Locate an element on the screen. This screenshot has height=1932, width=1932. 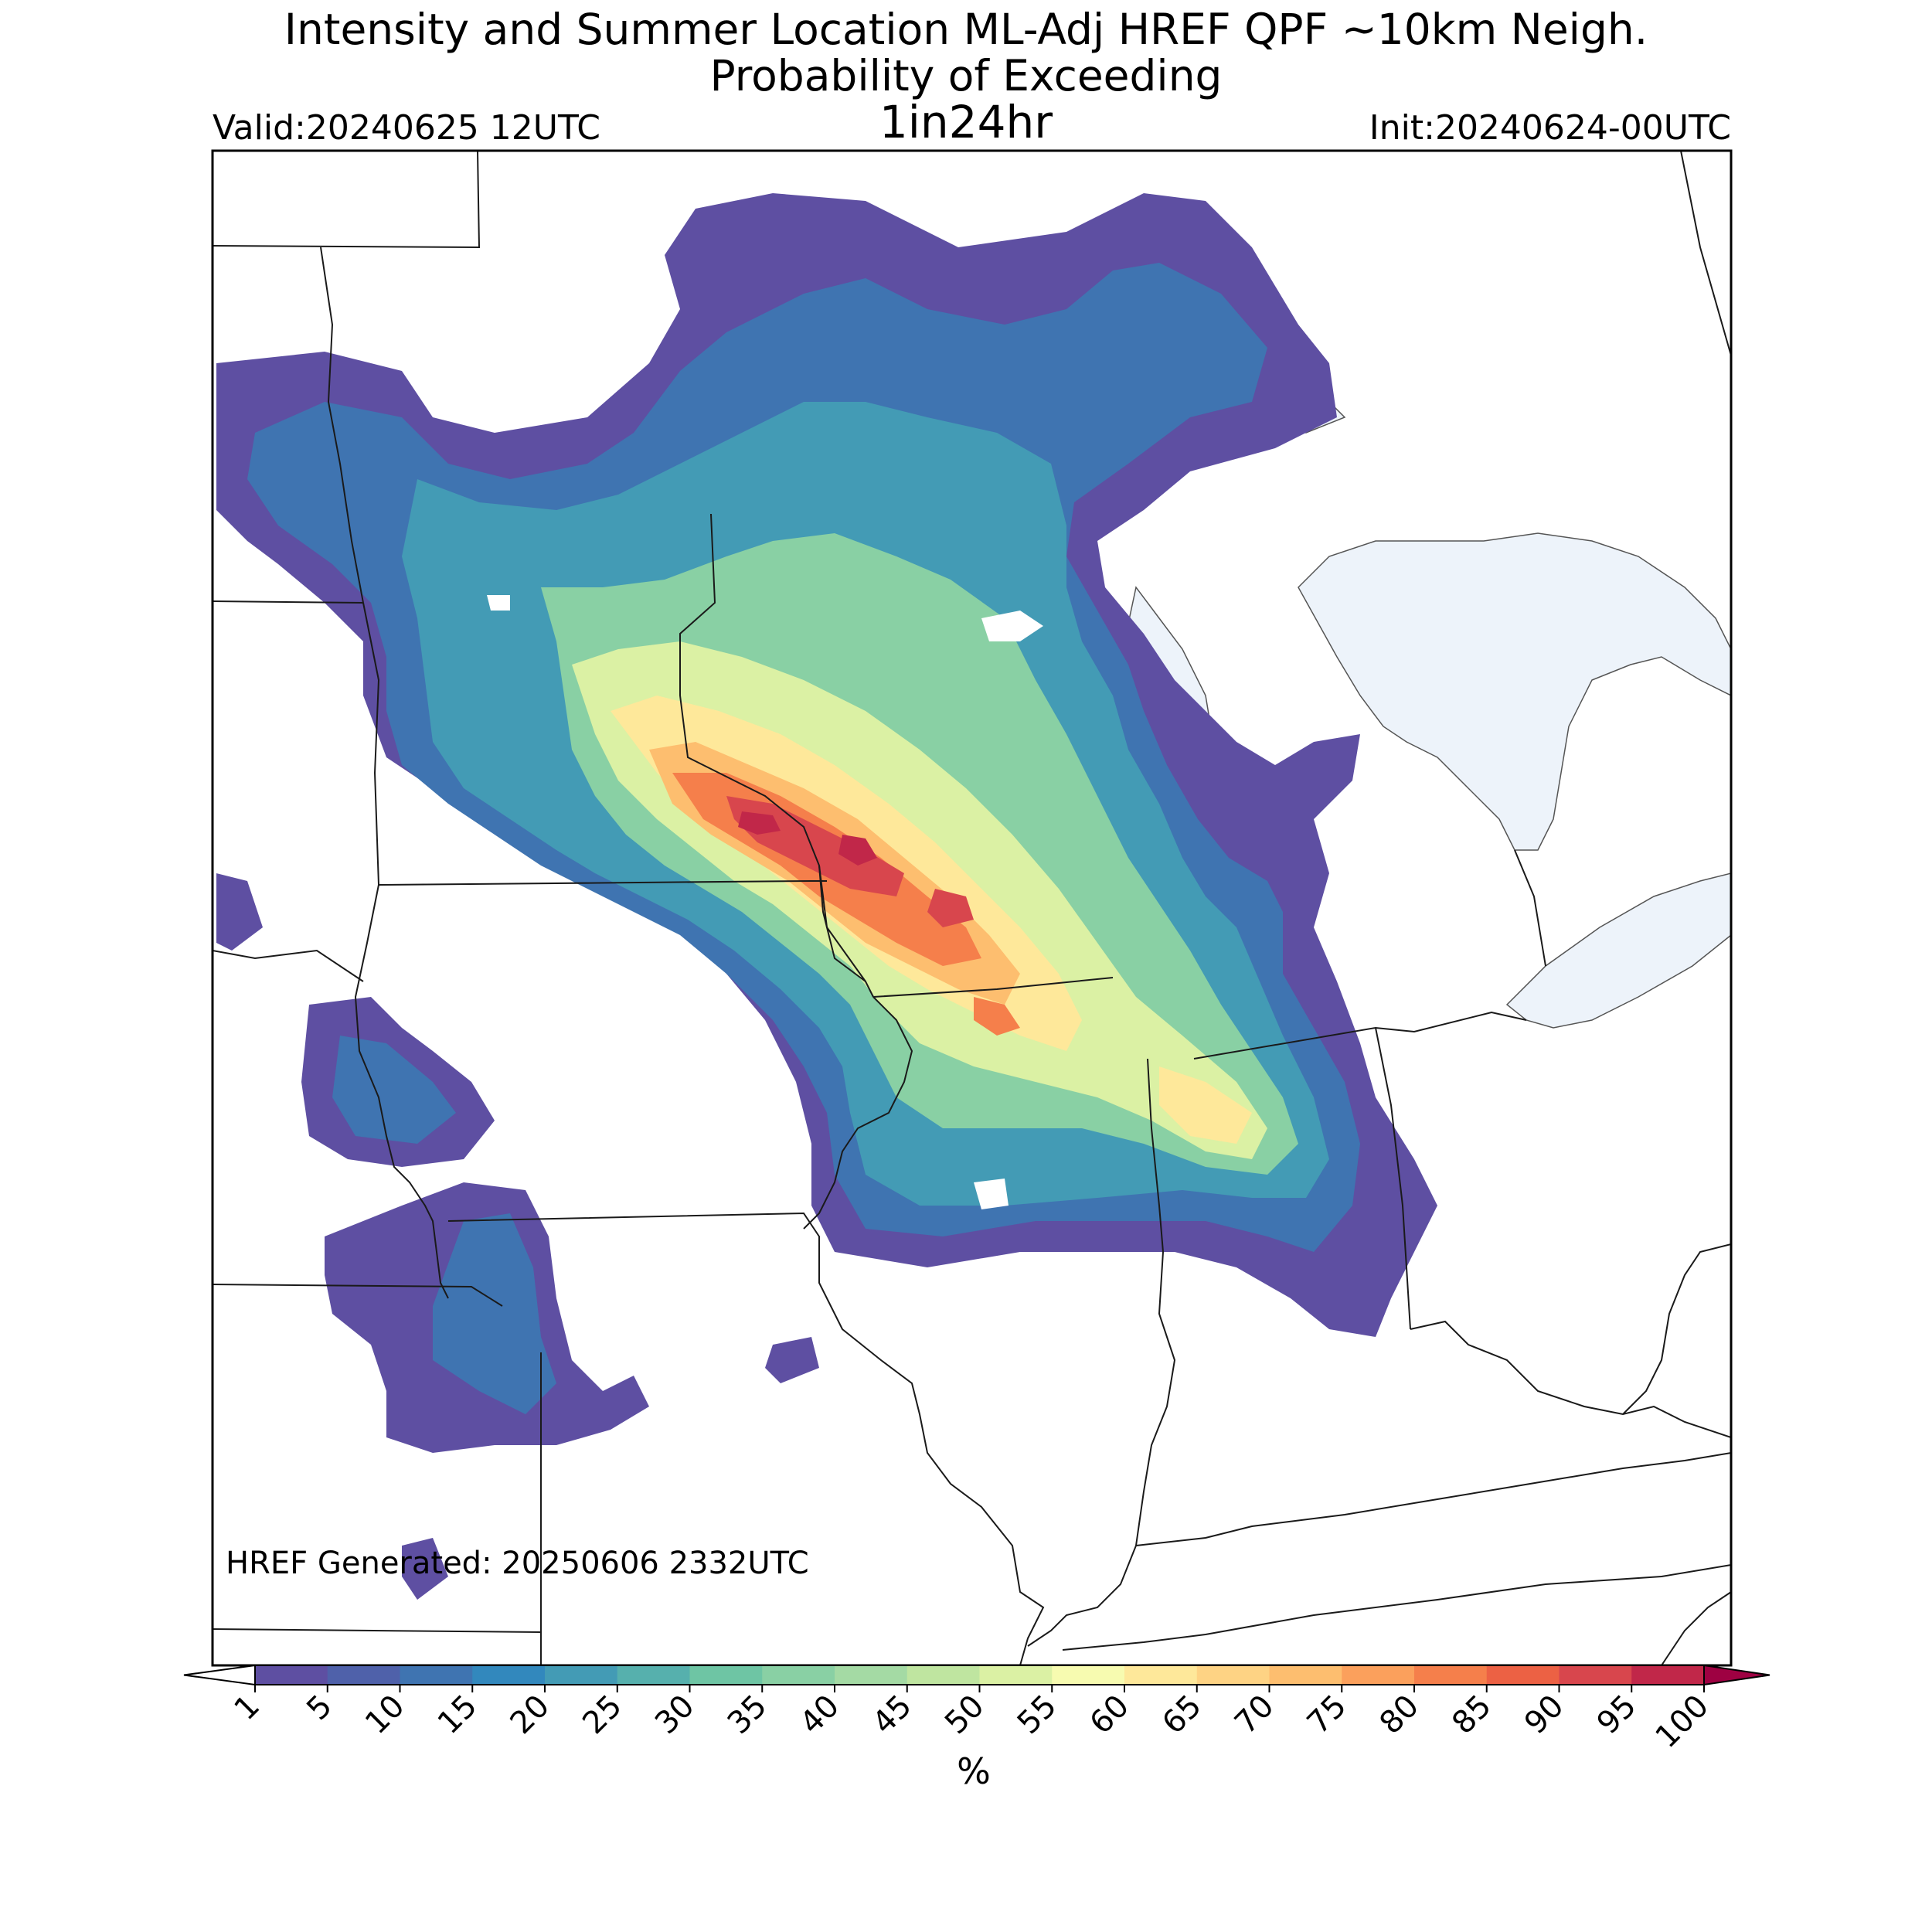
colorbar-over-arrow is located at coordinates (1737, 1675).